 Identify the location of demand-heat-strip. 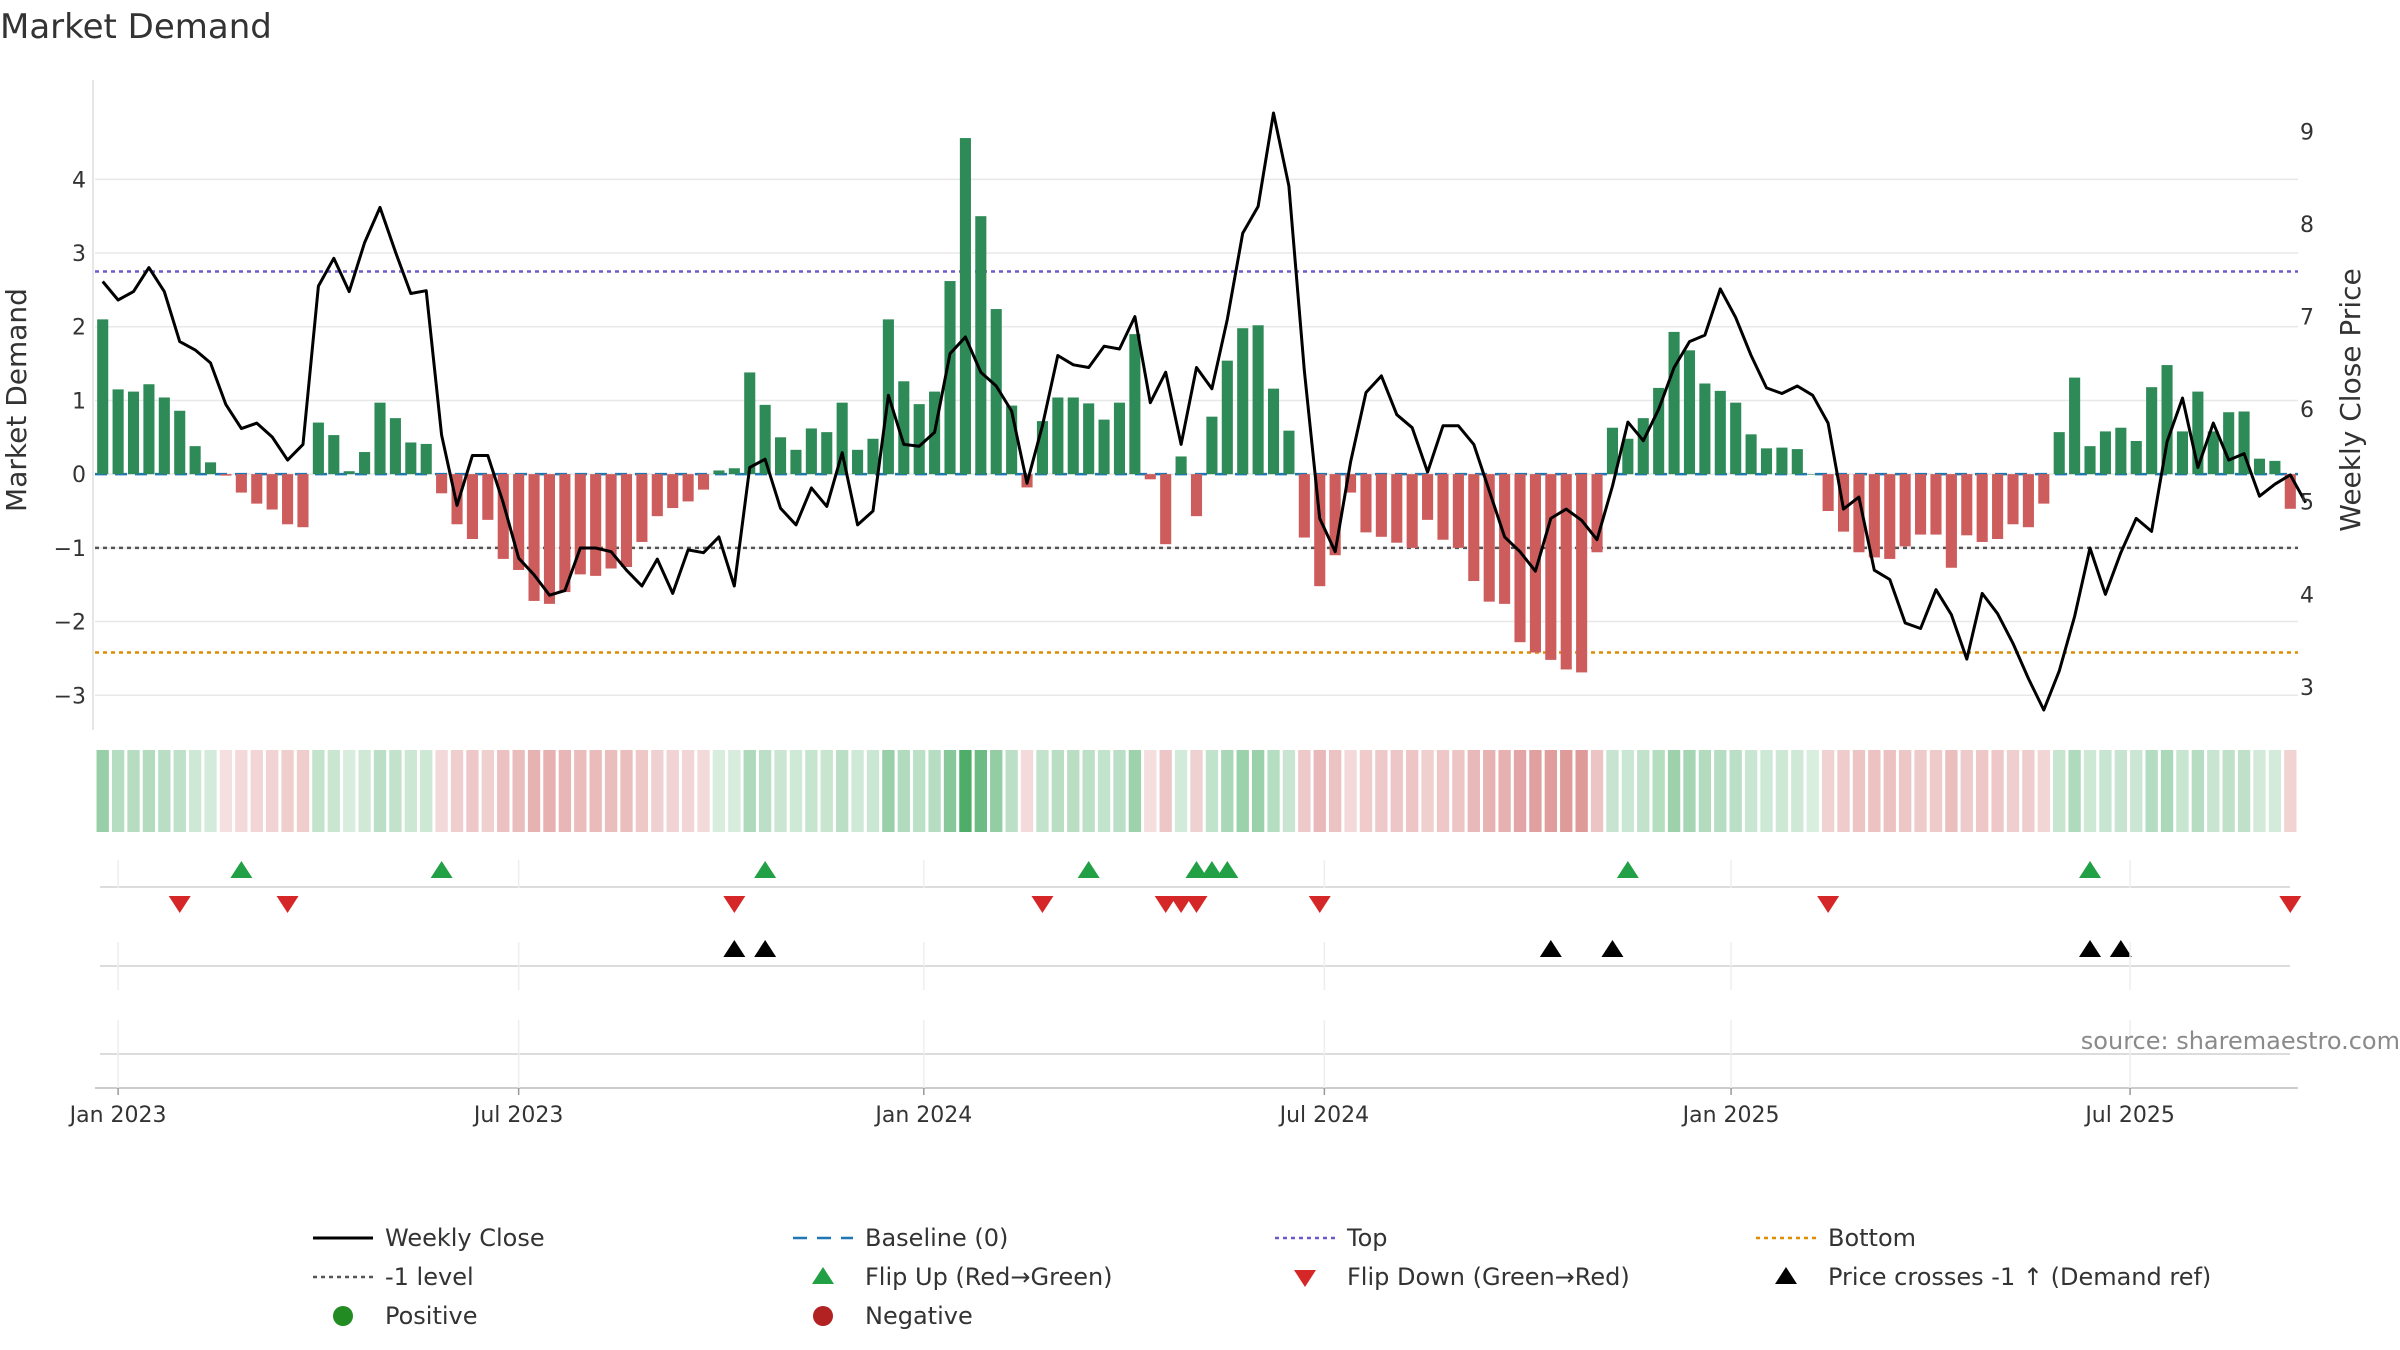
(1196, 791).